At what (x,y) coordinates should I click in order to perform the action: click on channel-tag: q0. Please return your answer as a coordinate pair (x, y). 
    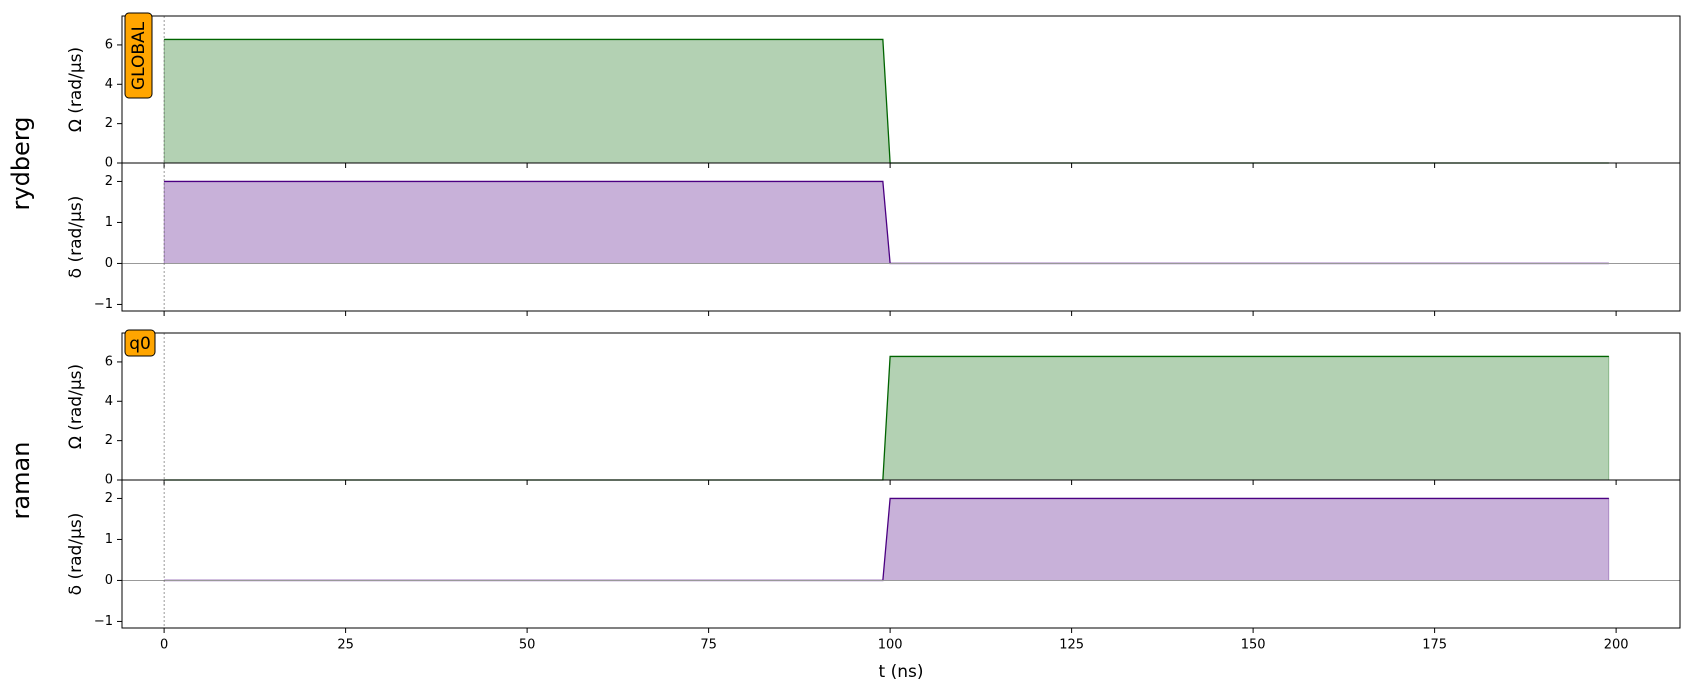
    Looking at the image, I should click on (140, 343).